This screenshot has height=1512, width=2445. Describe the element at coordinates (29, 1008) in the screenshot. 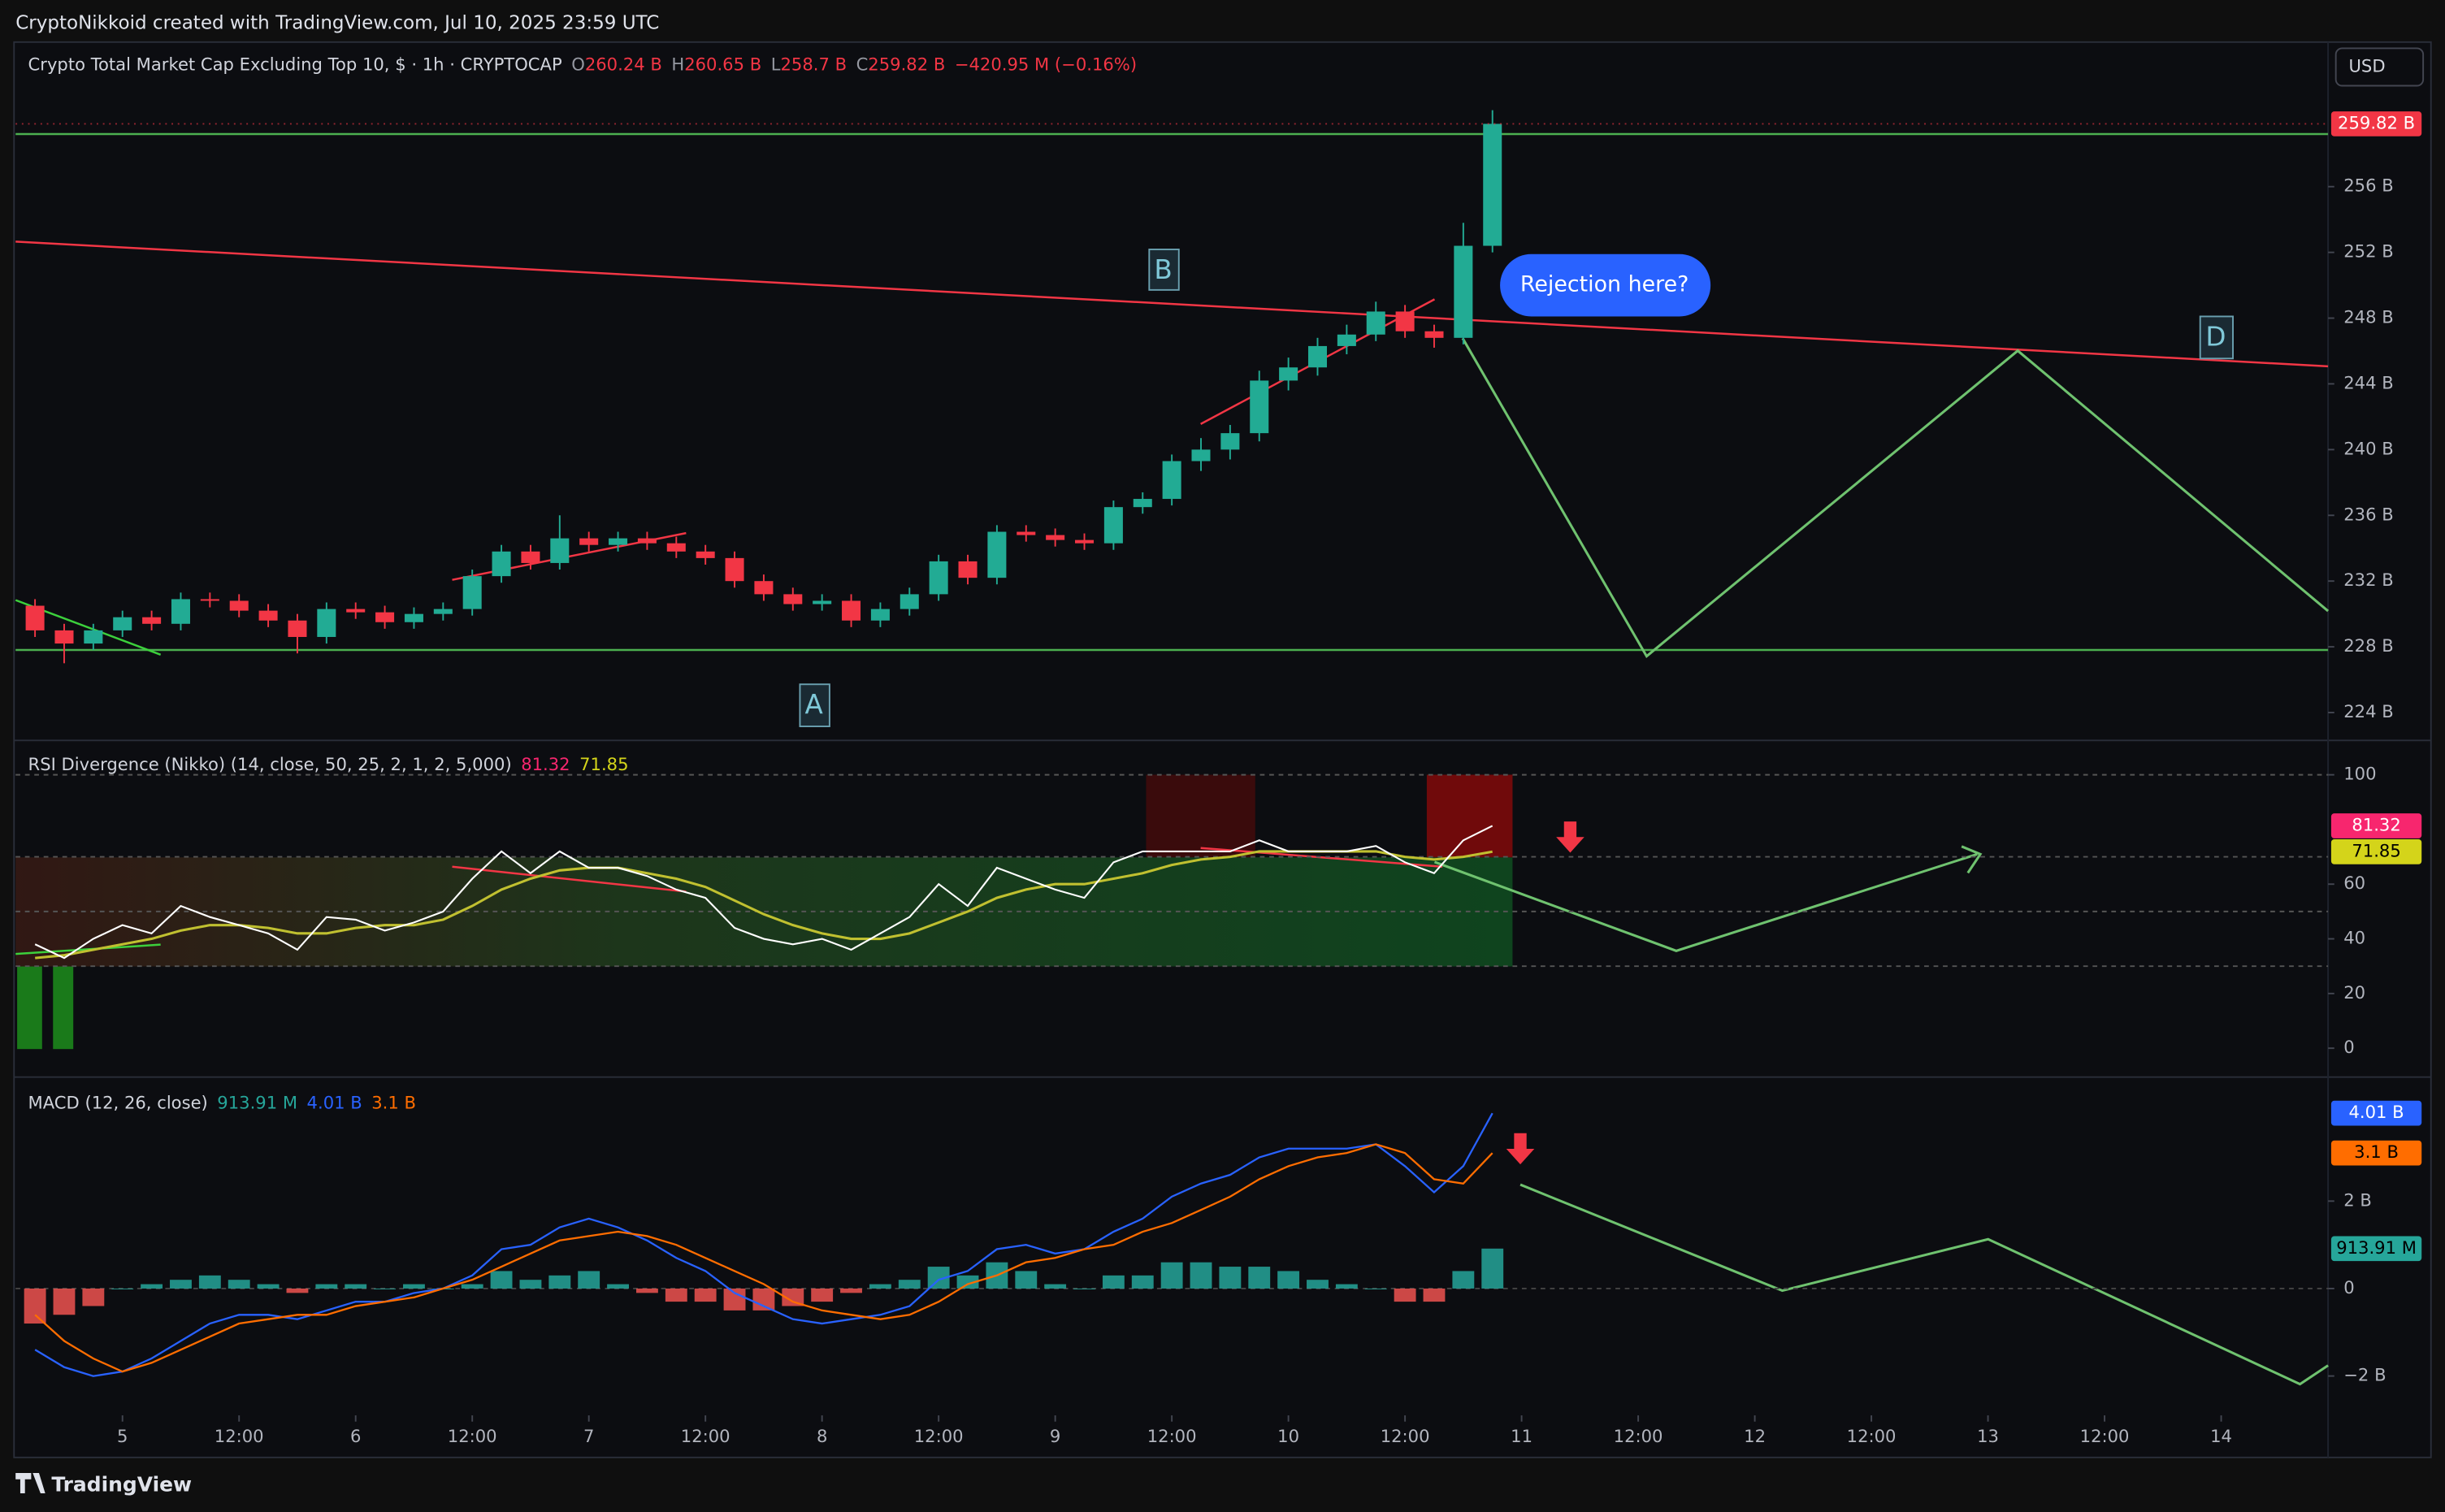

I see `rsi-oversold-bar` at that location.